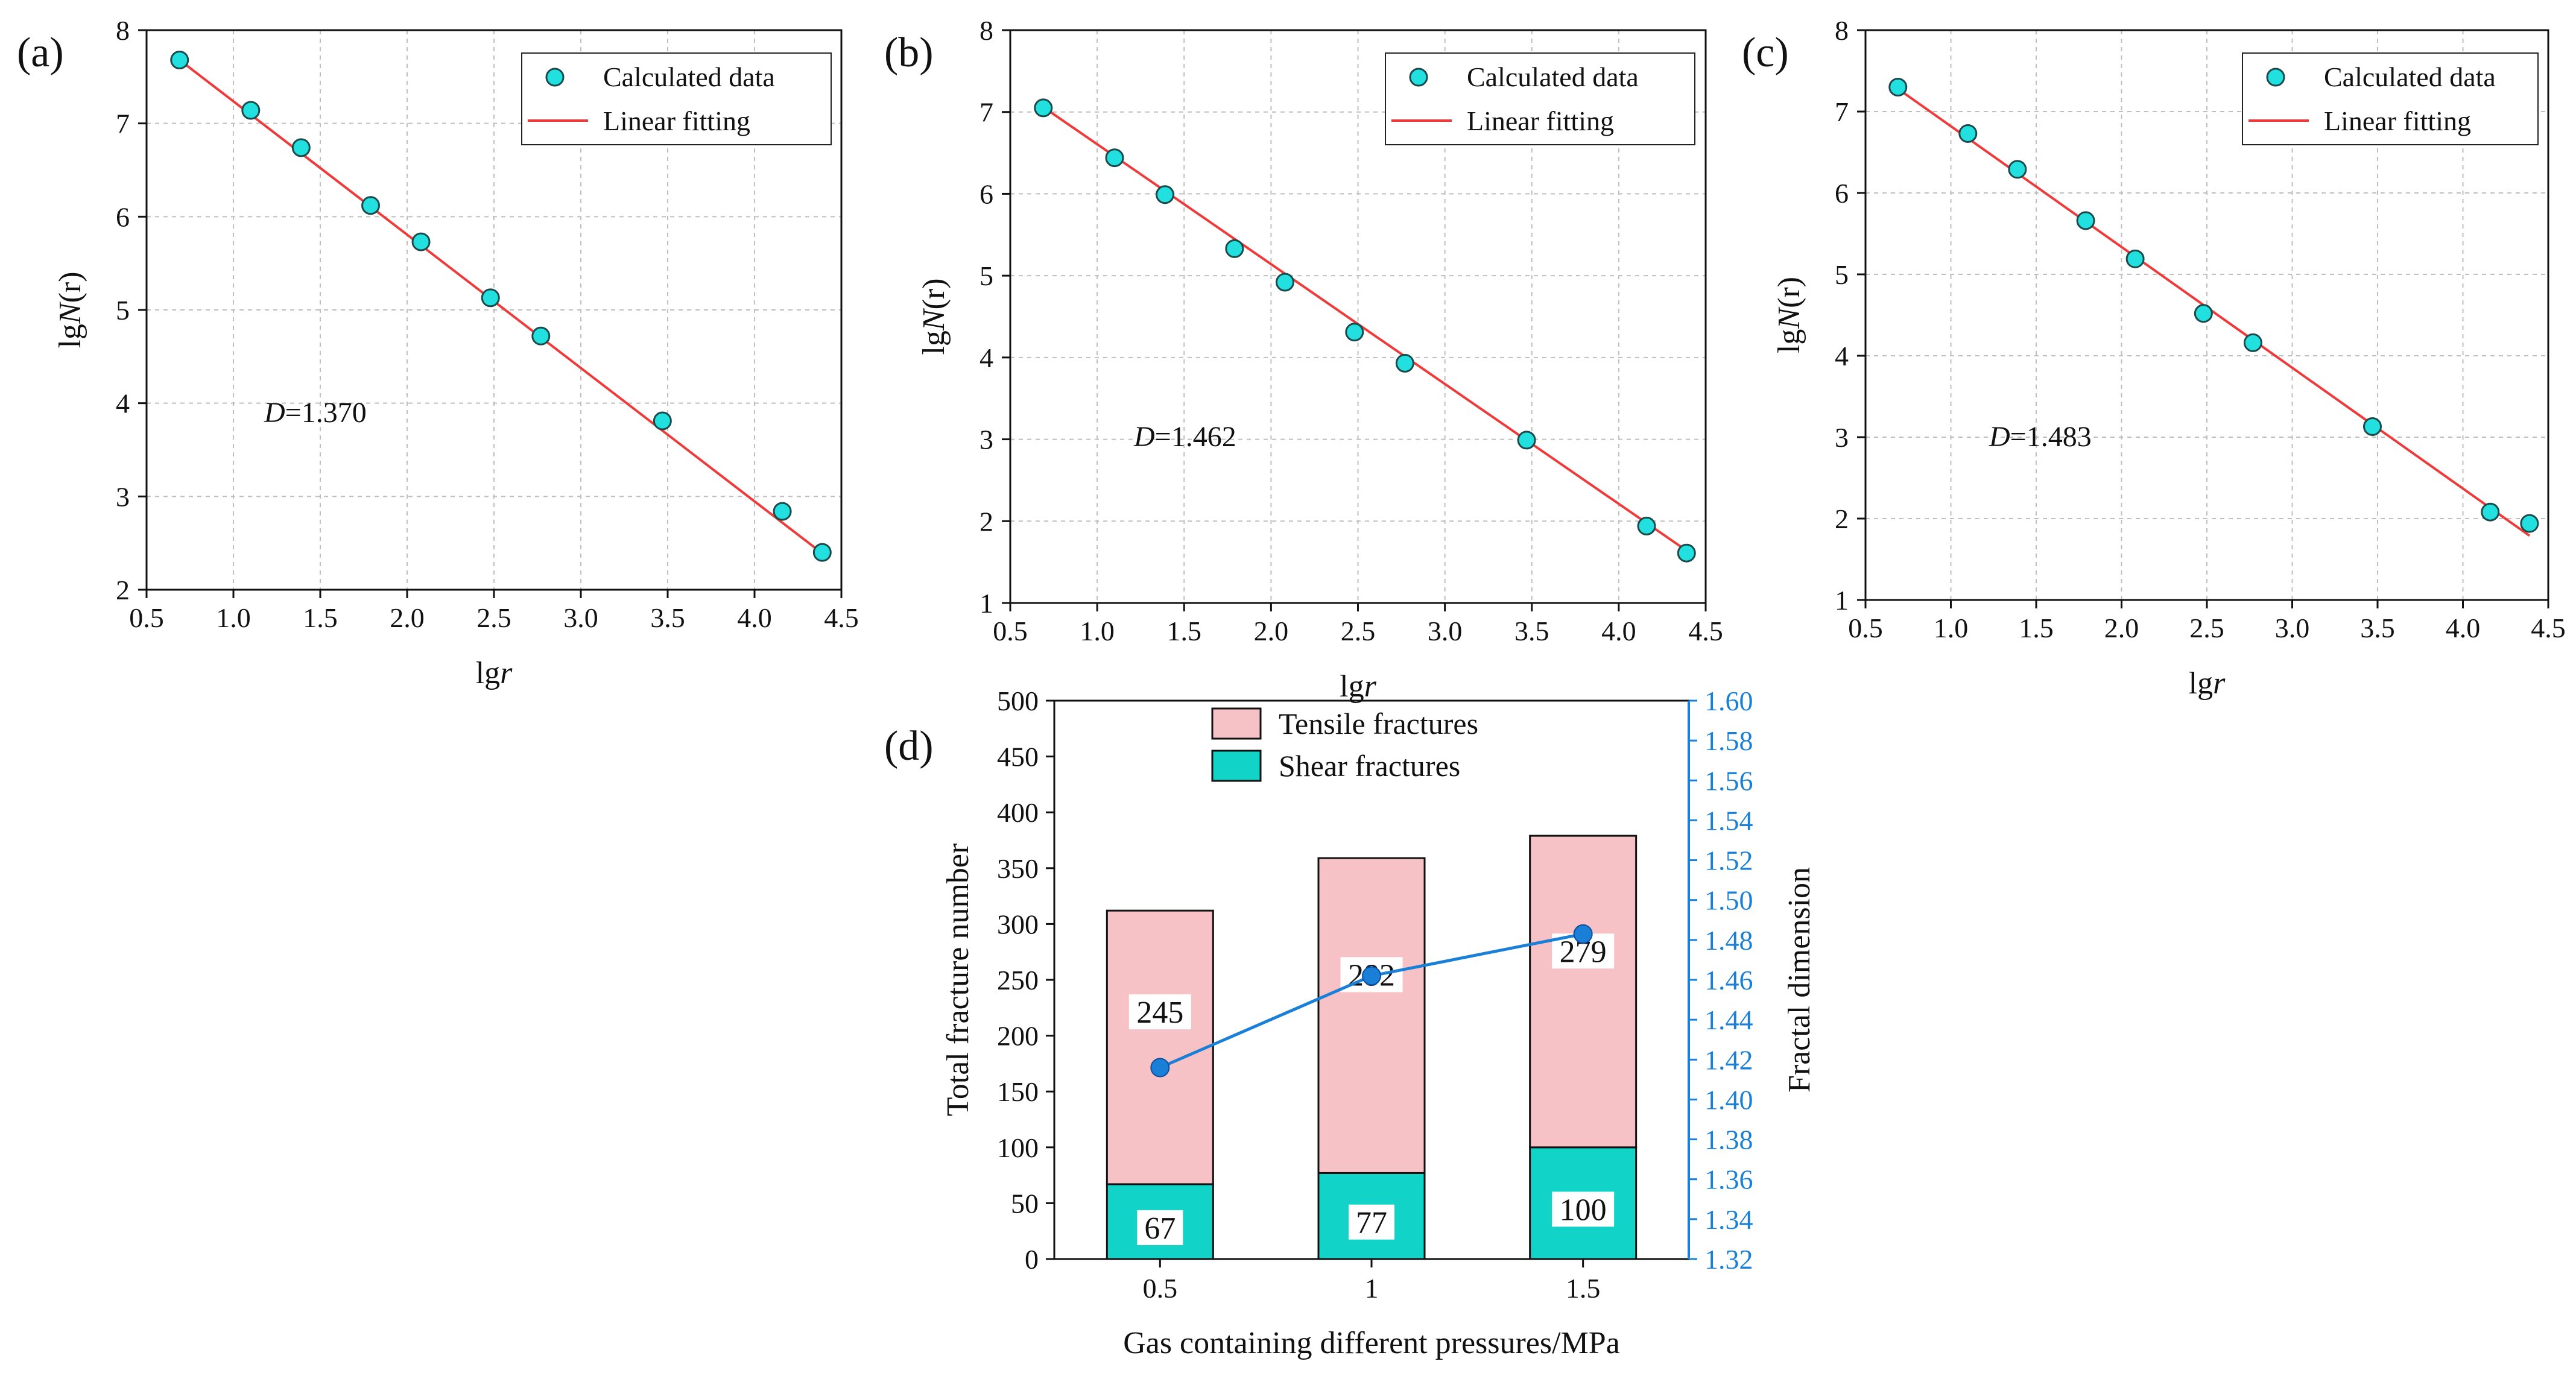  What do you see at coordinates (123, 496) in the screenshot?
I see `y-tick-label: 3` at bounding box center [123, 496].